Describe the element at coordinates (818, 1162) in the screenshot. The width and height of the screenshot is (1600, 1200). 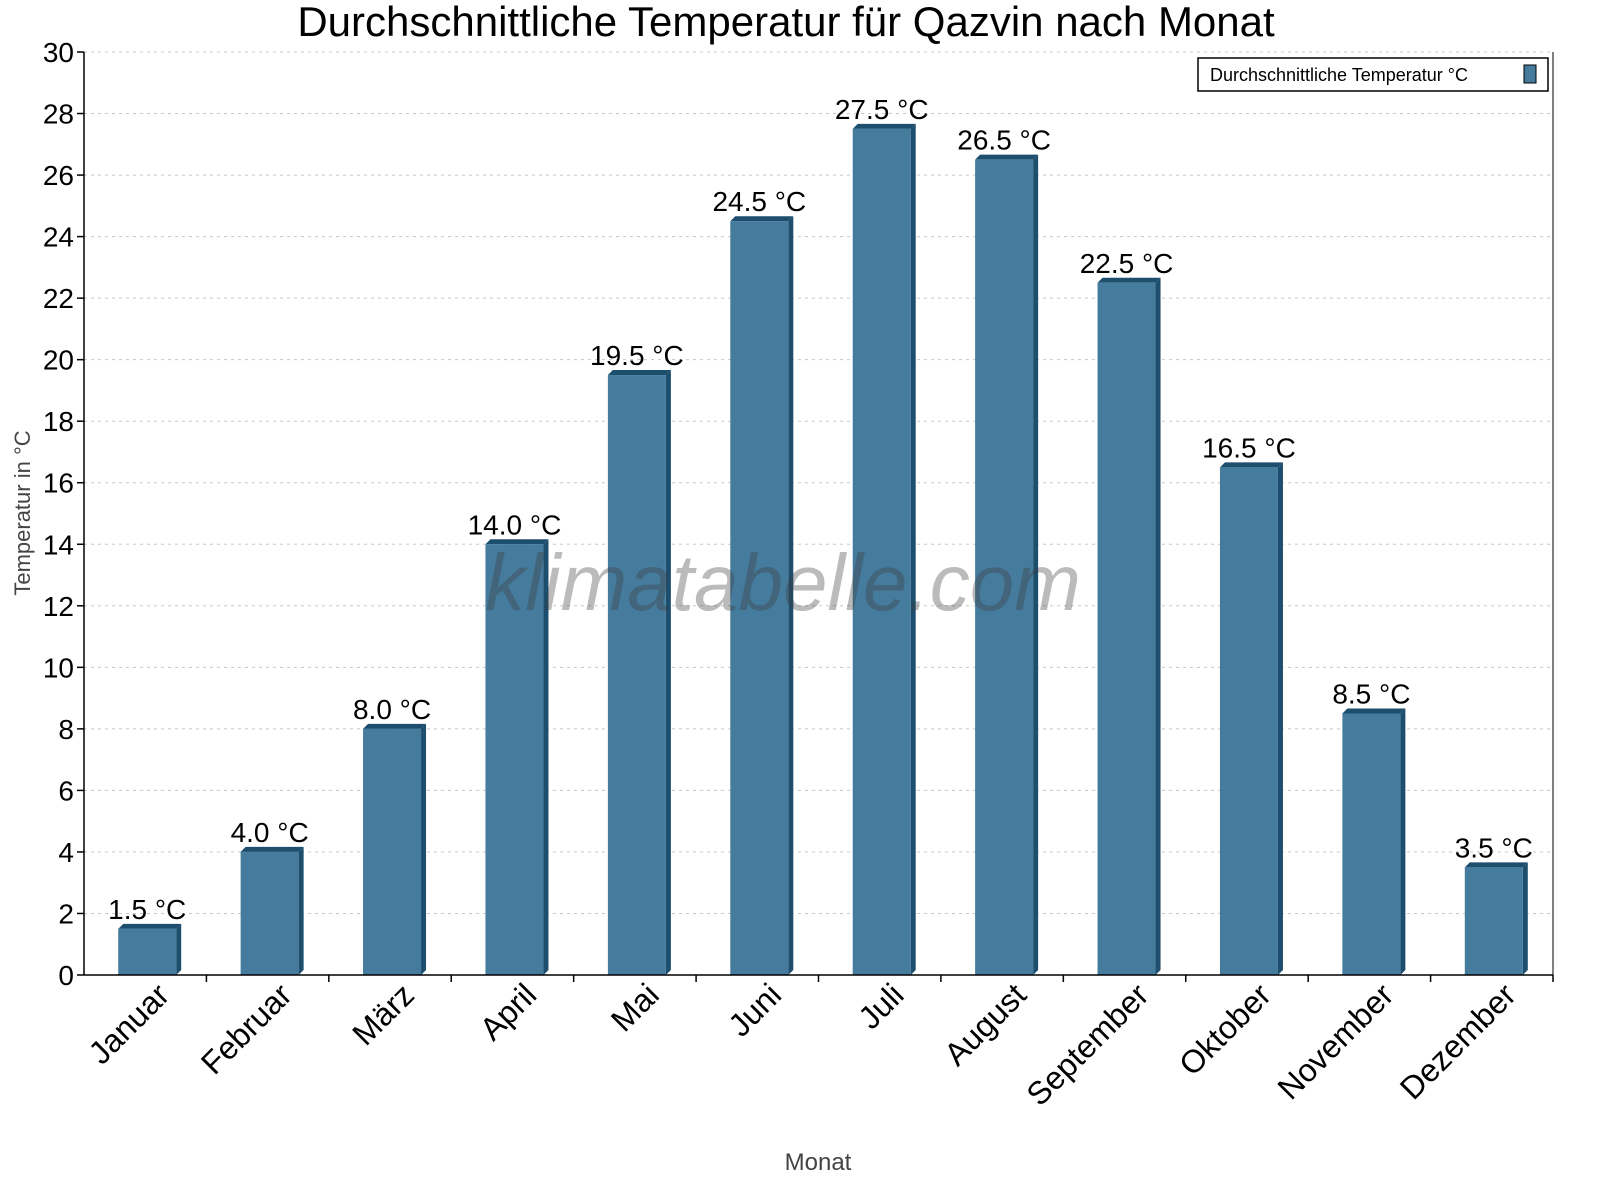
I see `x-axis-label: Monat` at that location.